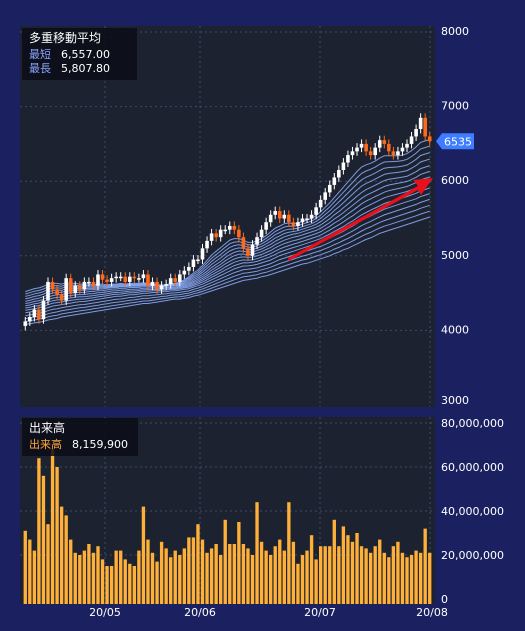  Describe the element at coordinates (472, 555) in the screenshot. I see `volume-tick-3: 20,000,000` at that location.